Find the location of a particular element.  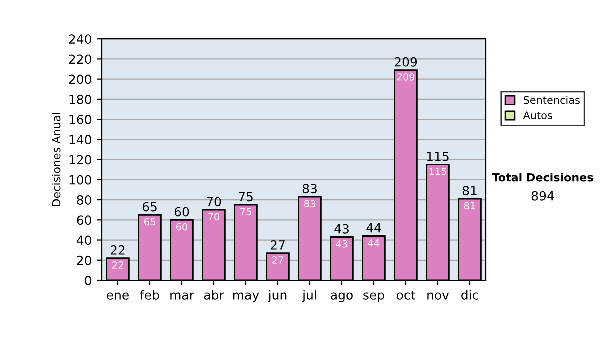

y-tick-label: 160 is located at coordinates (81, 119).